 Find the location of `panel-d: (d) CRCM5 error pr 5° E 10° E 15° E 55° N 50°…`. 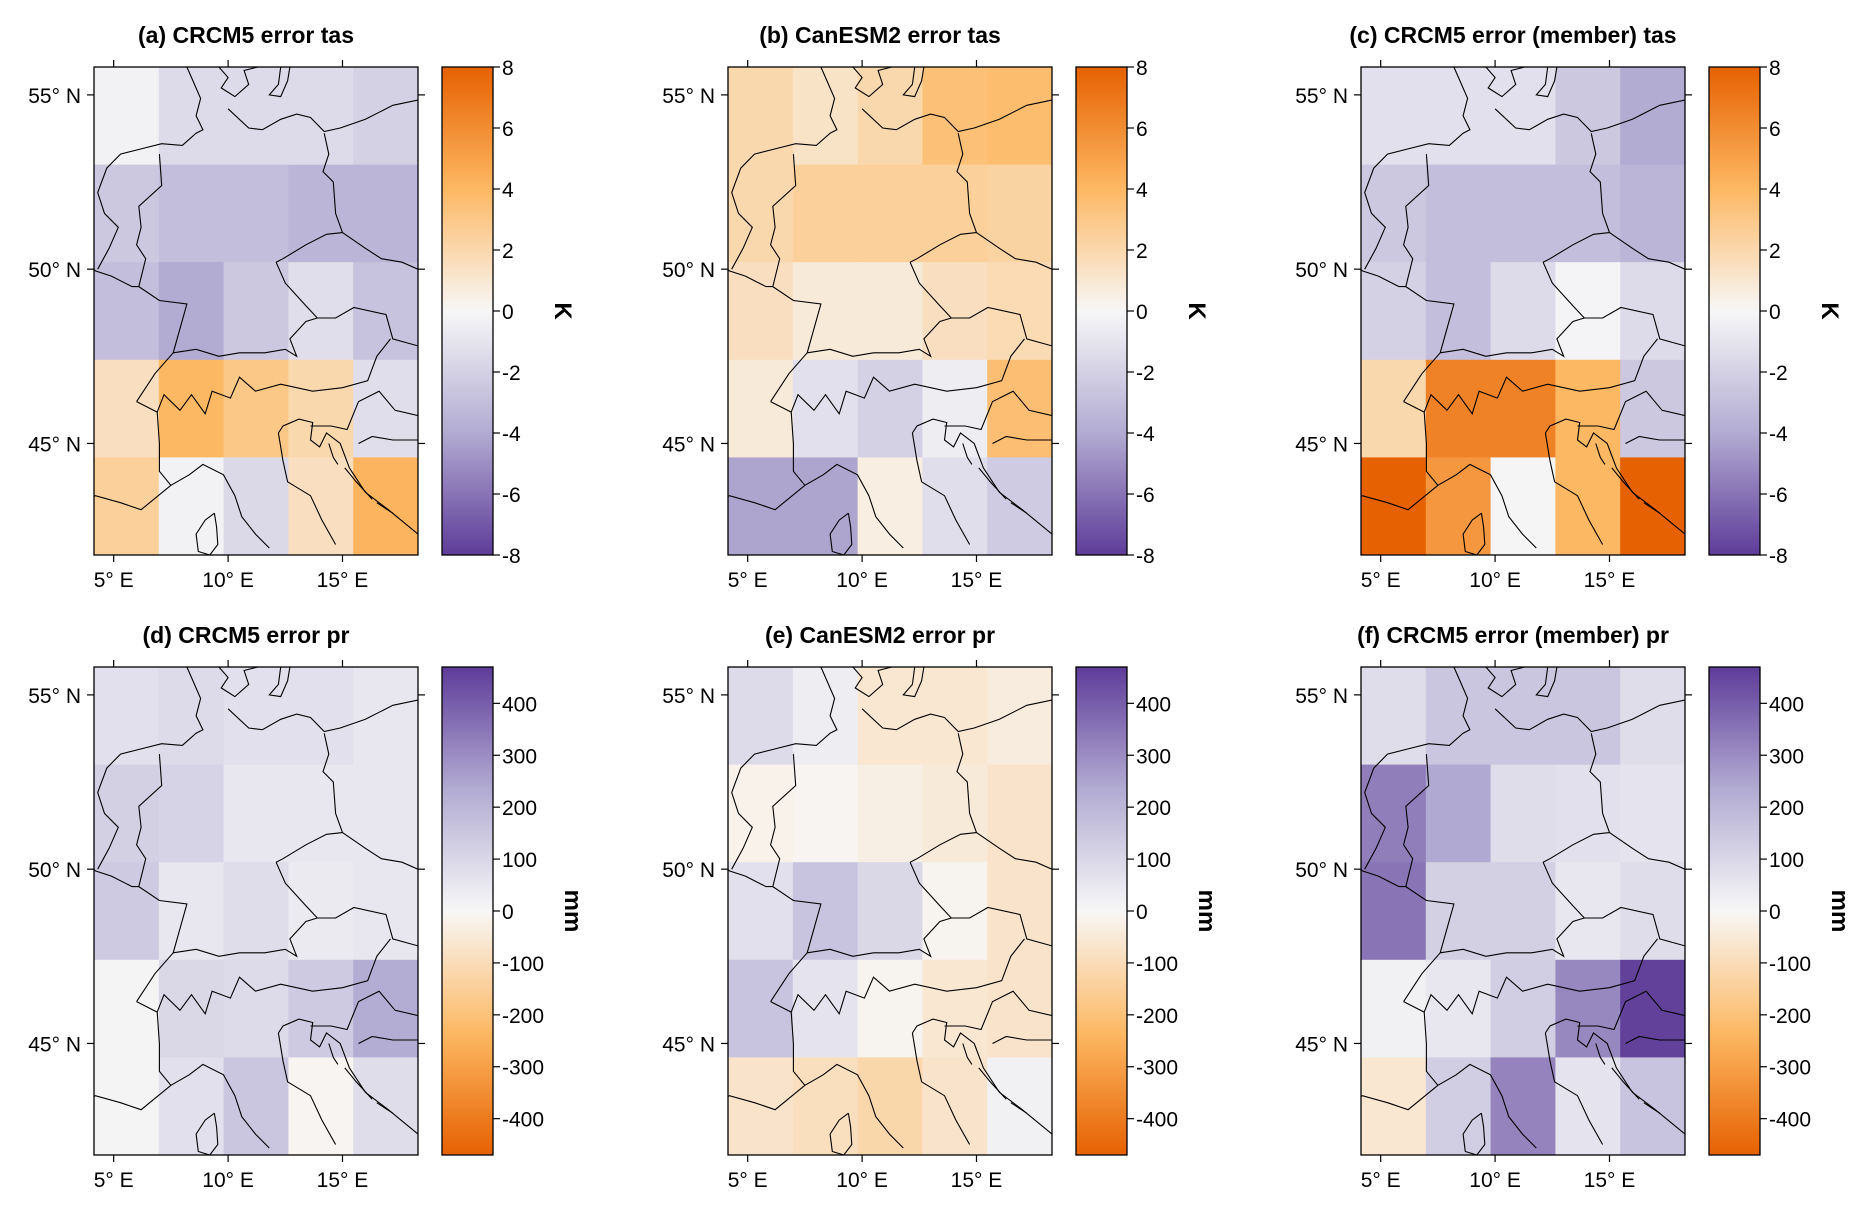

panel-d: (d) CRCM5 error pr 5° E 10° E 15° E 55° N 50°… is located at coordinates (307, 907).